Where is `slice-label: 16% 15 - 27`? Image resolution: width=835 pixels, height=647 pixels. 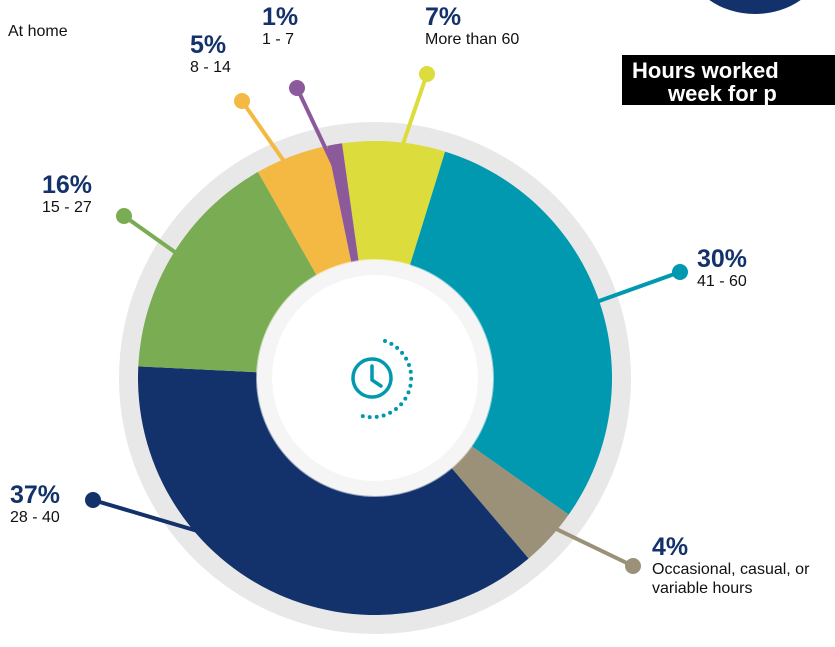
slice-label: 16% 15 - 27 is located at coordinates (67, 194).